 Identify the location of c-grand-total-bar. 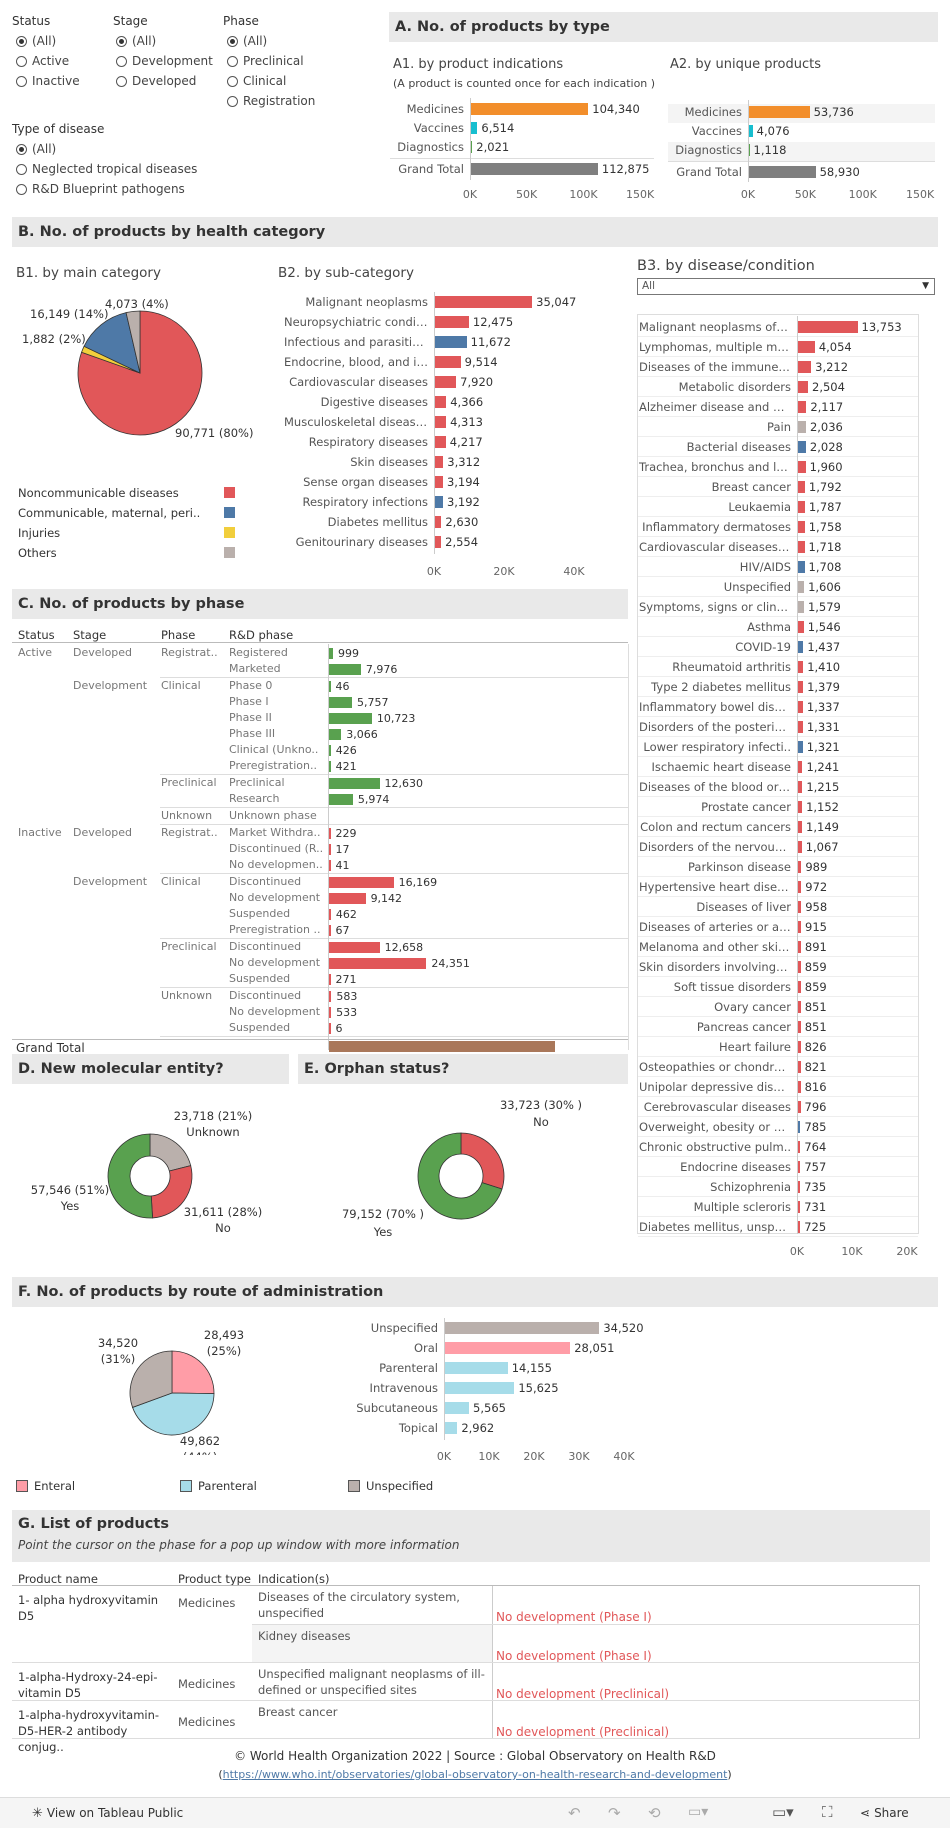
(442, 1046).